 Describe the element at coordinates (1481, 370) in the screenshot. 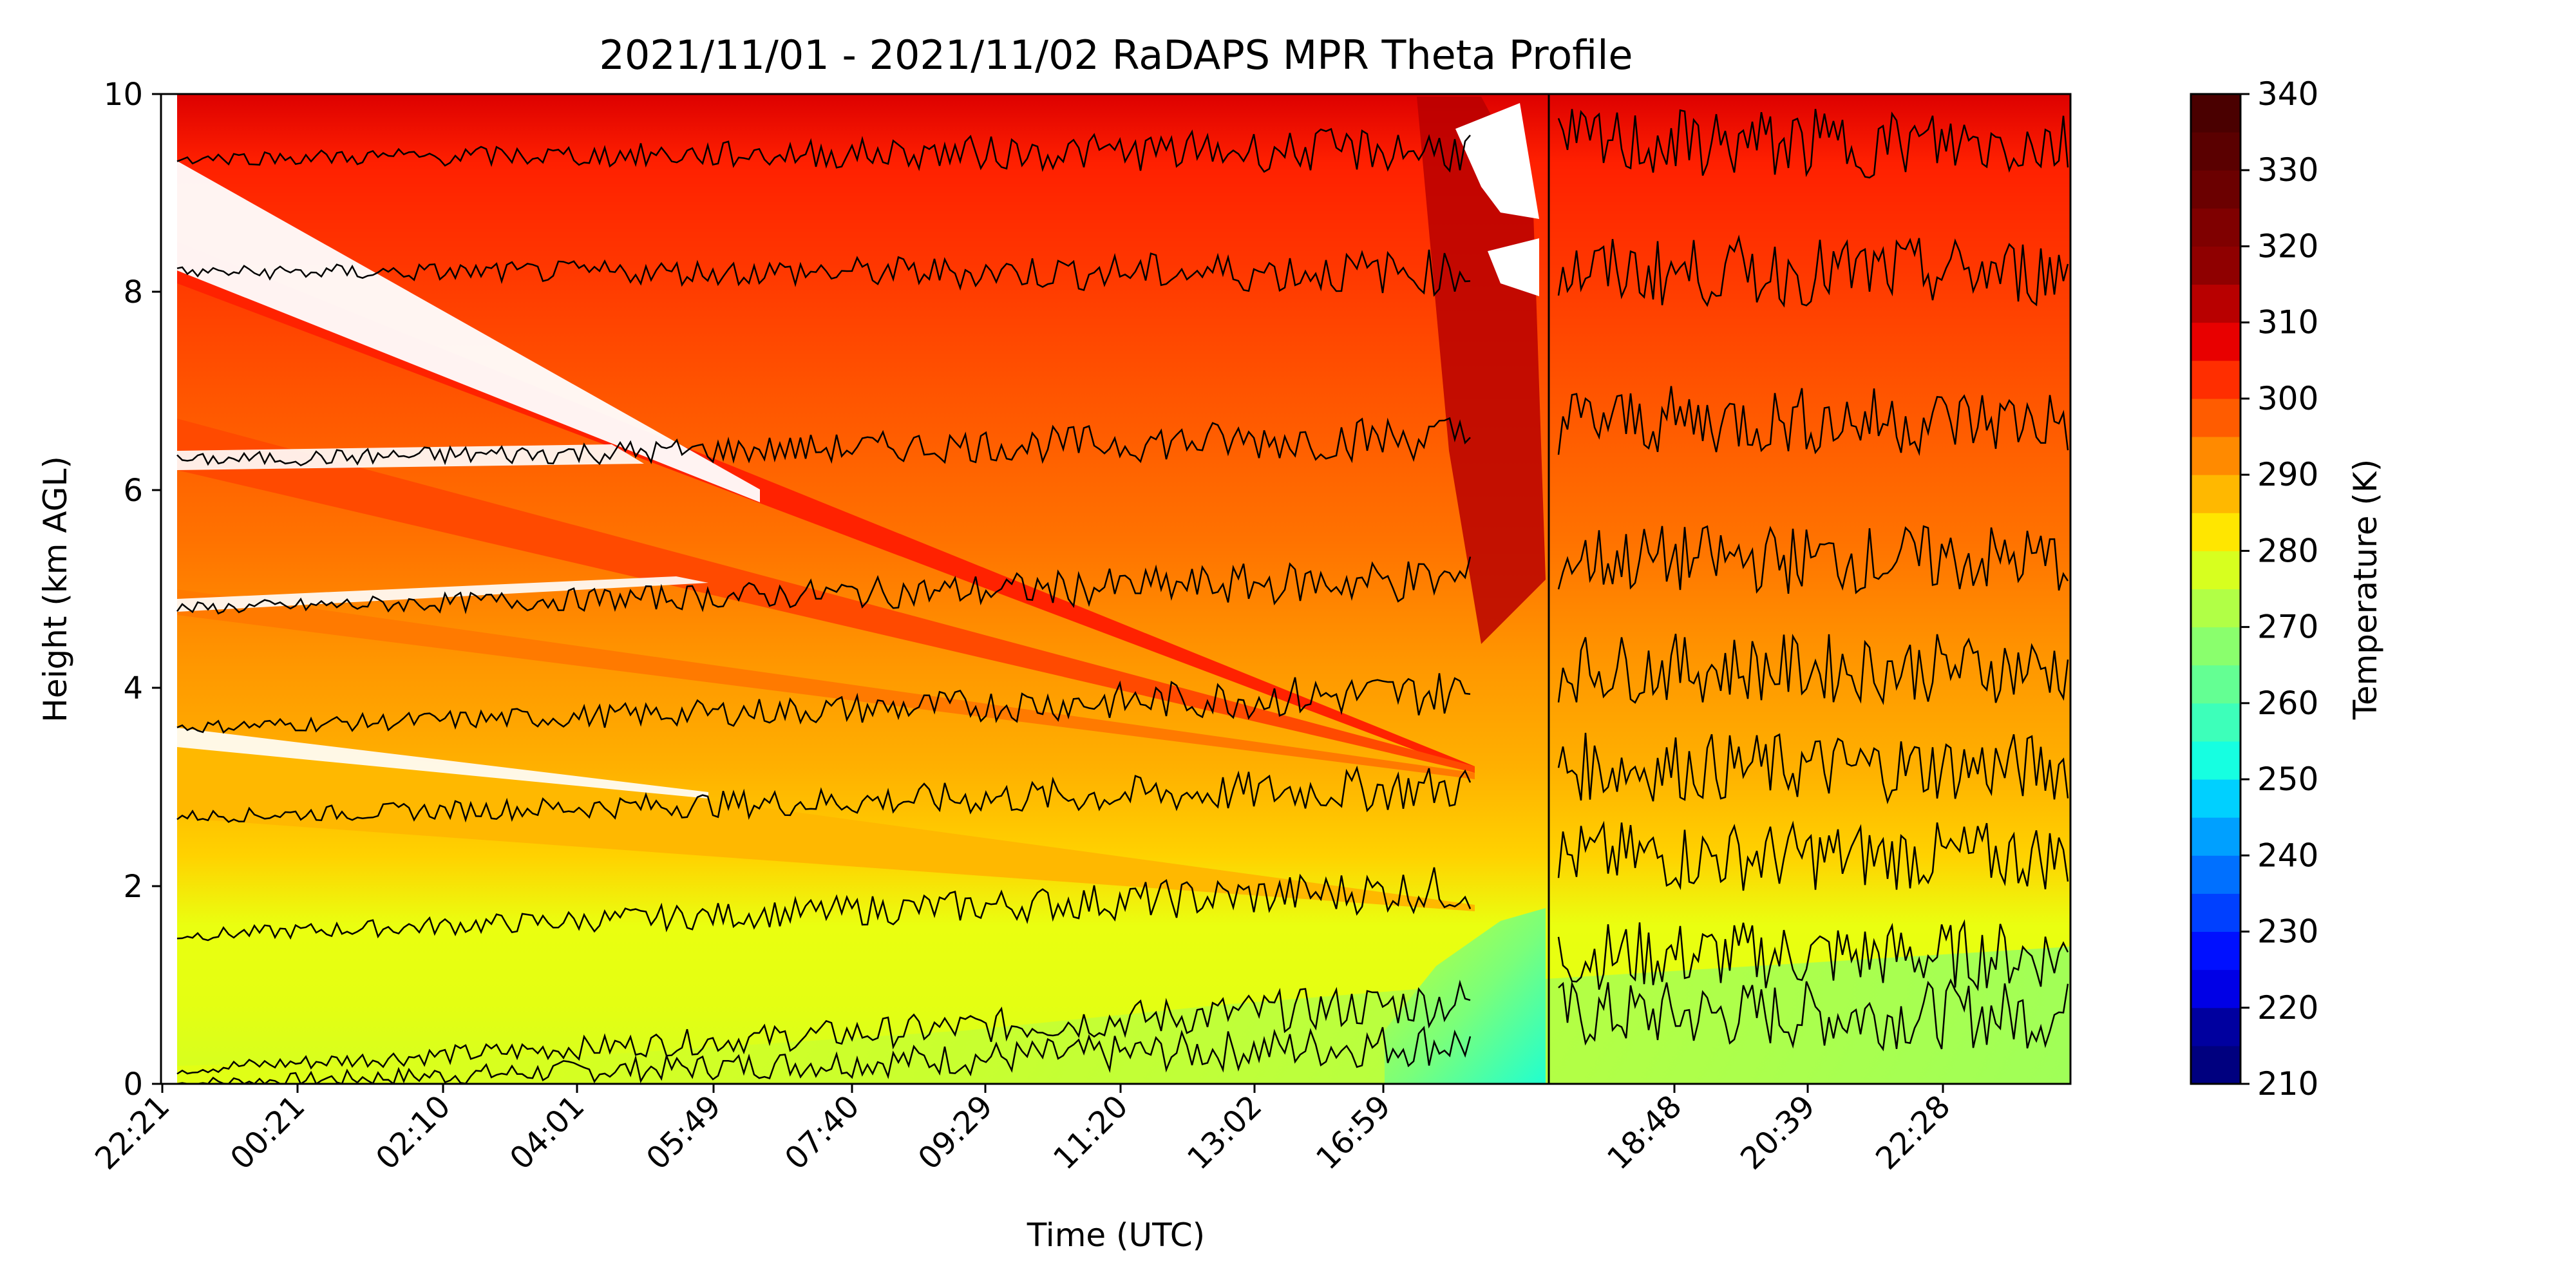

I see `hot-anomaly` at that location.